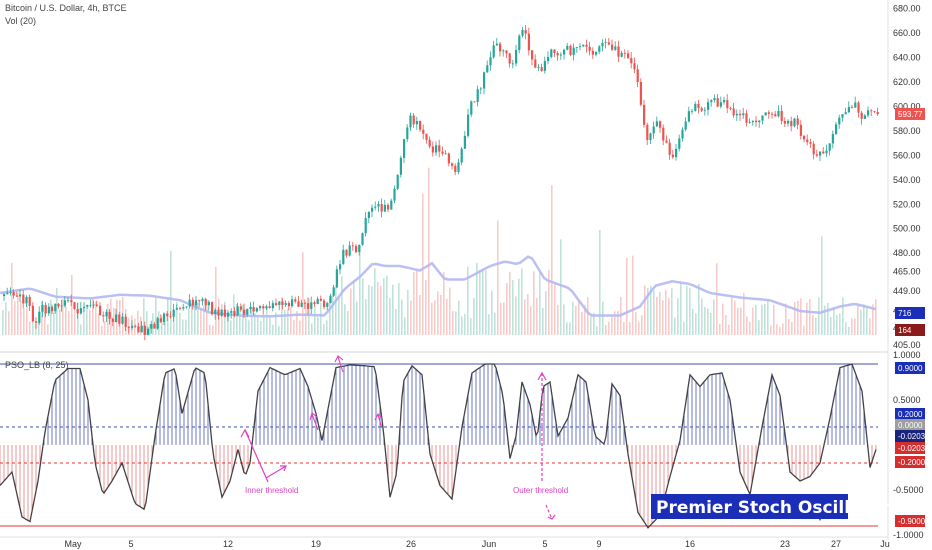 The image size is (932, 550). Describe the element at coordinates (910, 113) in the screenshot. I see `last-price-tag` at that location.